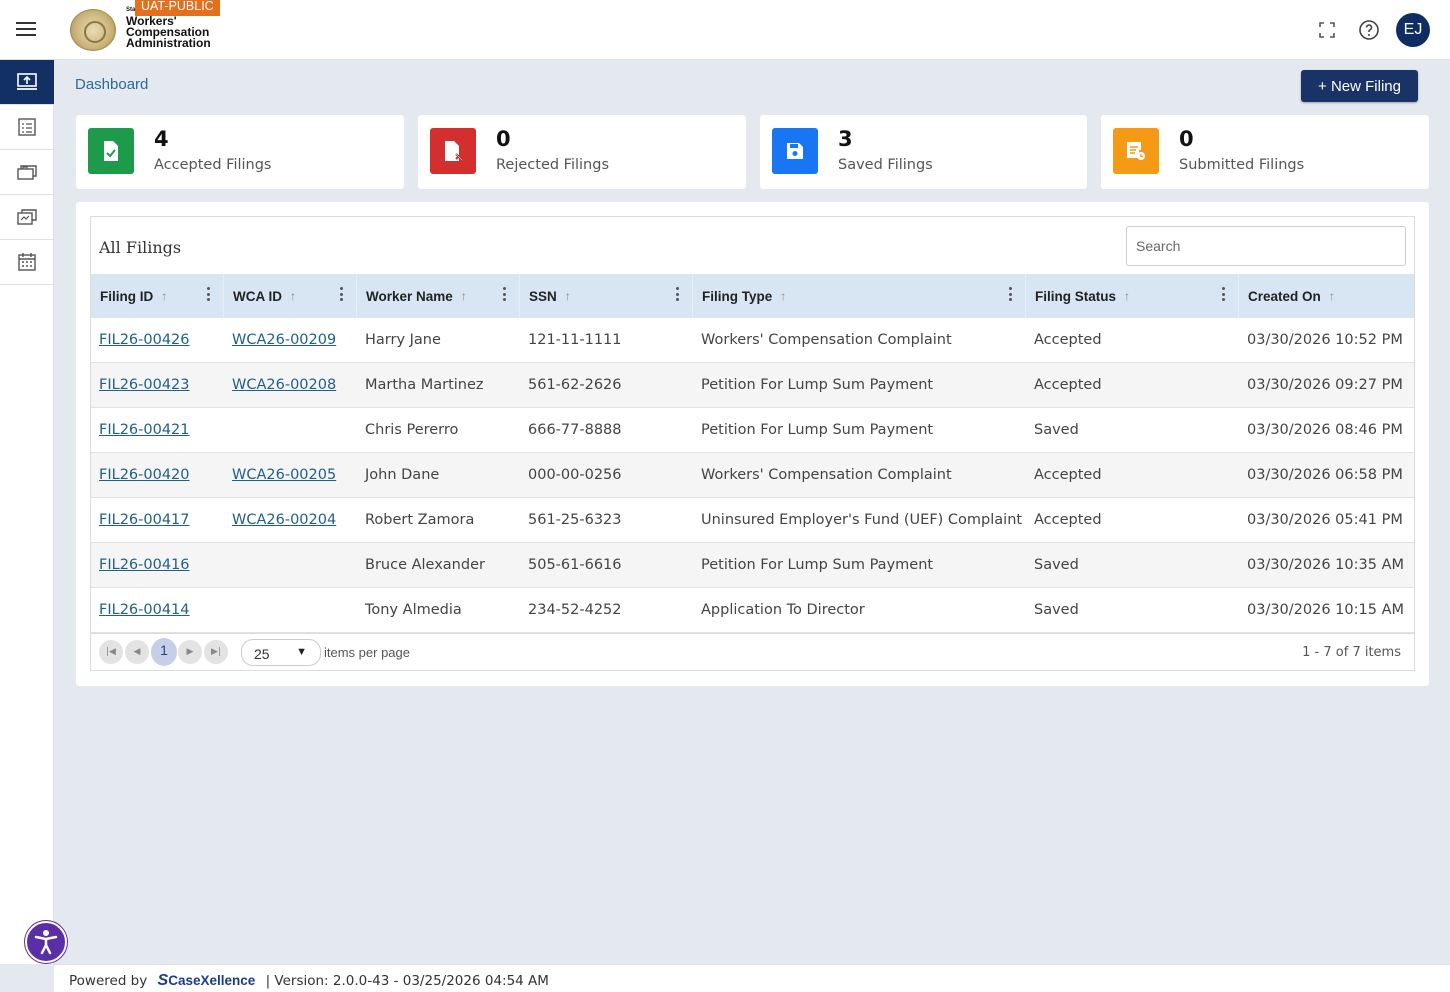  Describe the element at coordinates (826, 340) in the screenshot. I see `cell-type: Workers' Compensation Complaint` at that location.